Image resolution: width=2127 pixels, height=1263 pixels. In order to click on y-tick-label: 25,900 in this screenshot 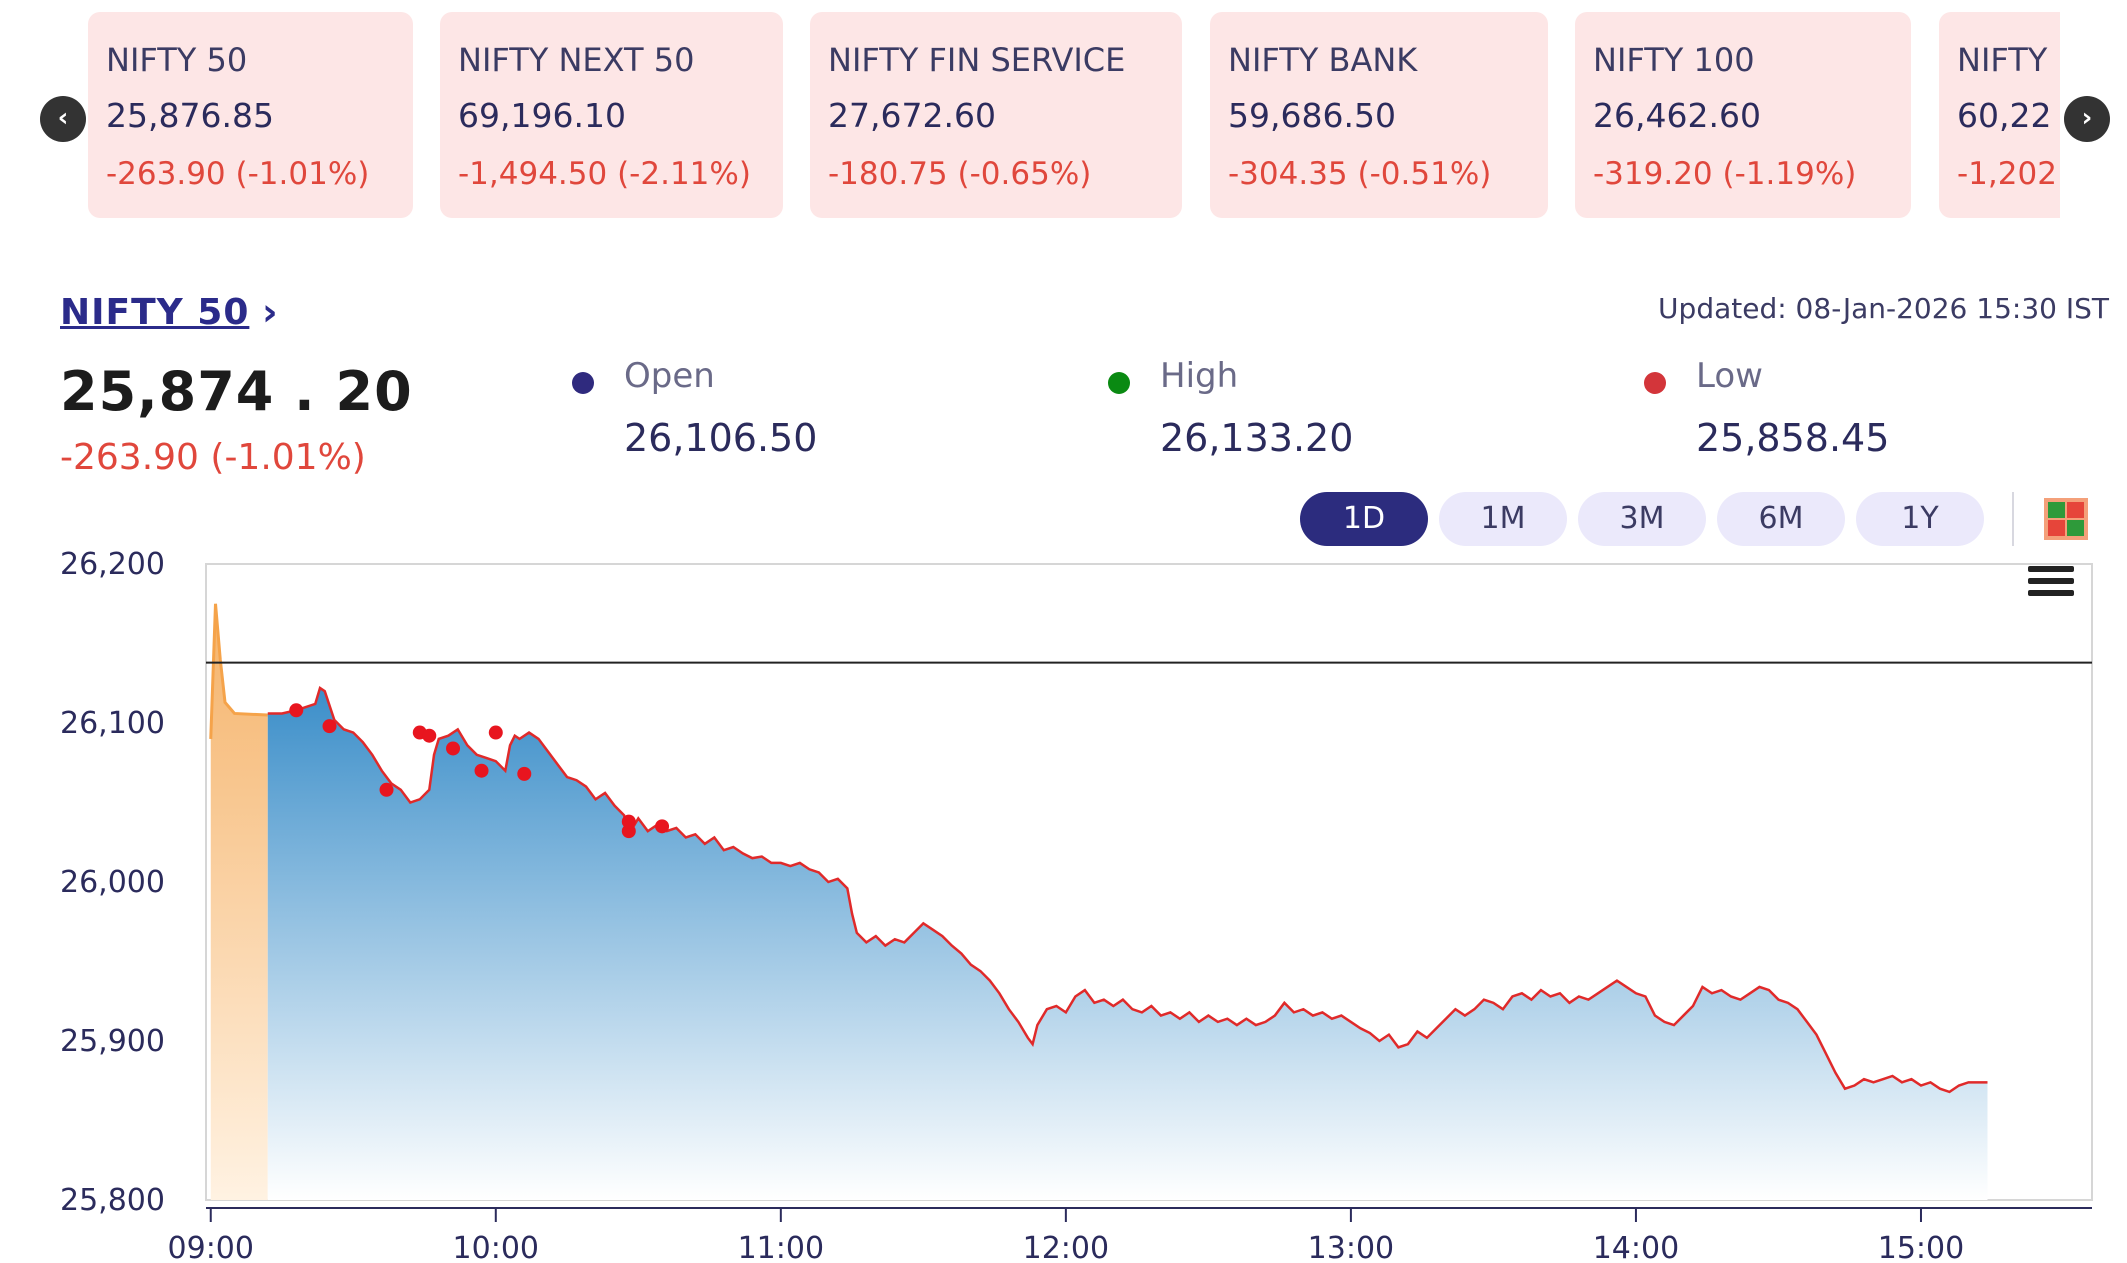, I will do `click(112, 1041)`.